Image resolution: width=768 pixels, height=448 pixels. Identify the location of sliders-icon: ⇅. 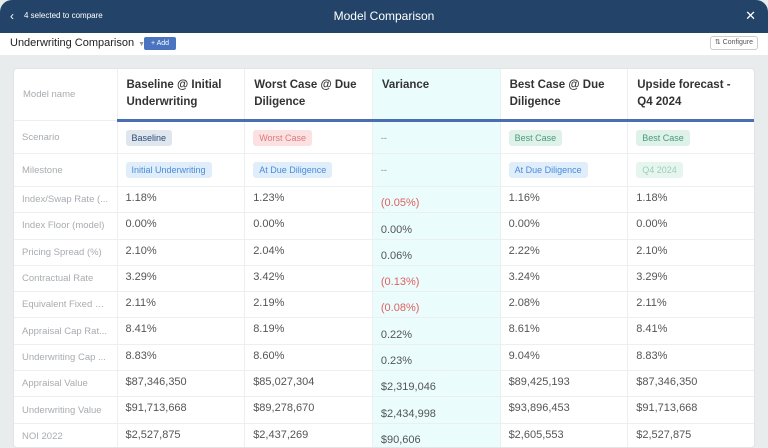
(717, 42).